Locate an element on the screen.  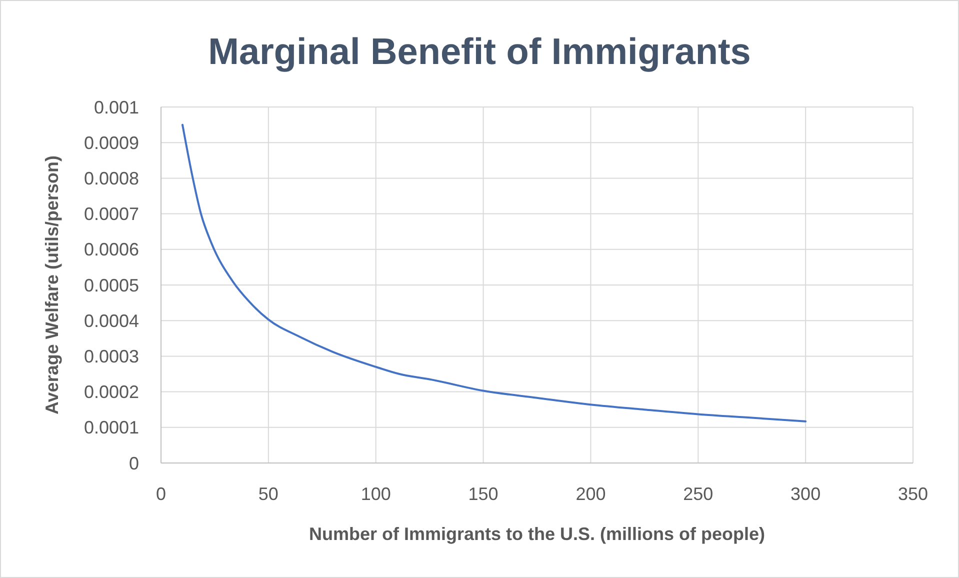
y-tick-label: 0.0008 is located at coordinates (111, 178).